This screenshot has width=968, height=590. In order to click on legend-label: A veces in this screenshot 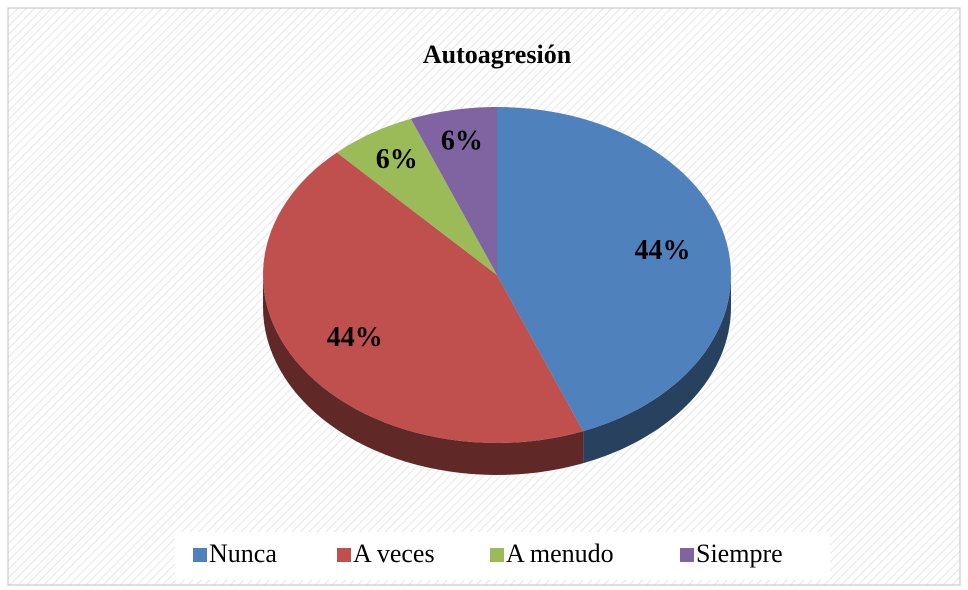, I will do `click(394, 553)`.